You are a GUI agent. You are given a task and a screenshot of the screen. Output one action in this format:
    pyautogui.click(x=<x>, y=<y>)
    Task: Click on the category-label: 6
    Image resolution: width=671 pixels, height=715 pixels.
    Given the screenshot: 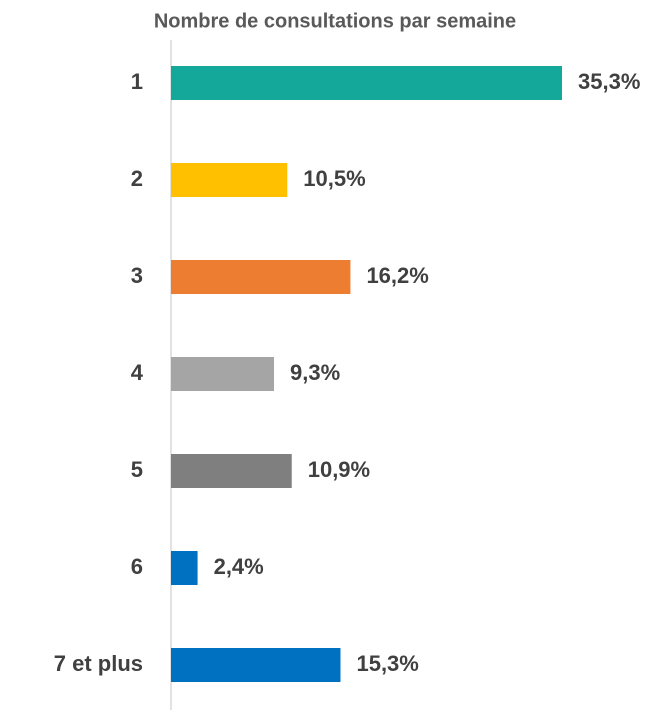 What is the action you would take?
    pyautogui.click(x=137, y=566)
    